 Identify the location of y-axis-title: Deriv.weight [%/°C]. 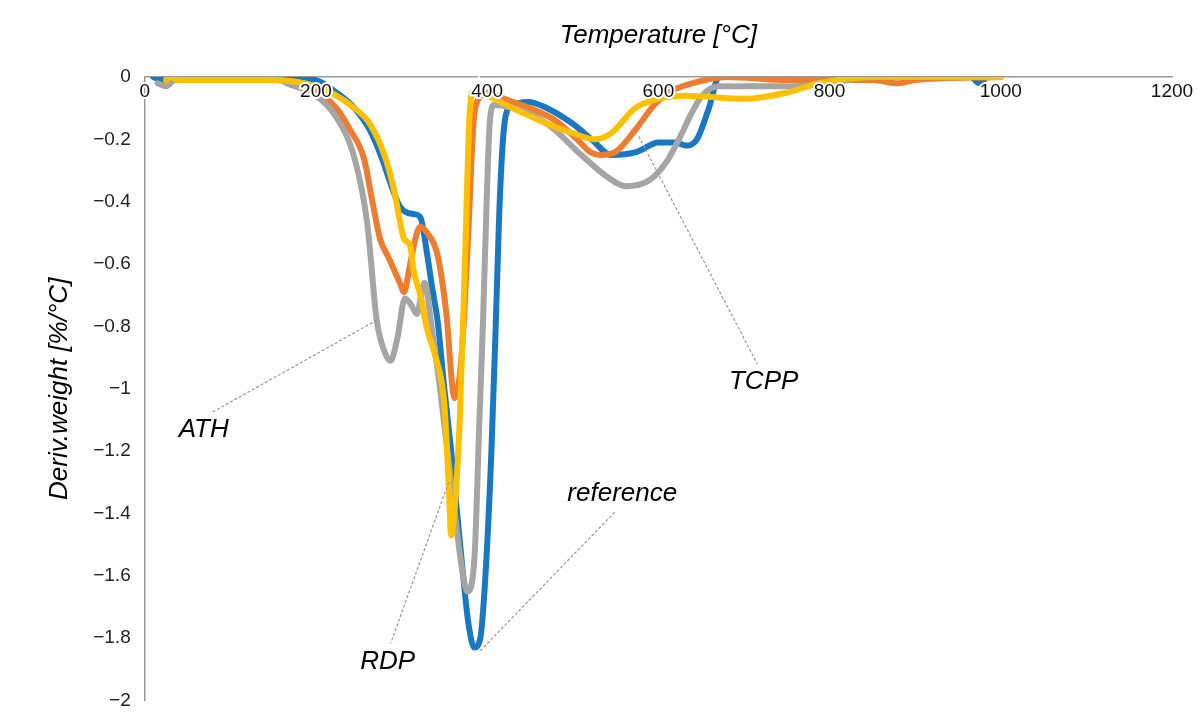
(57, 388).